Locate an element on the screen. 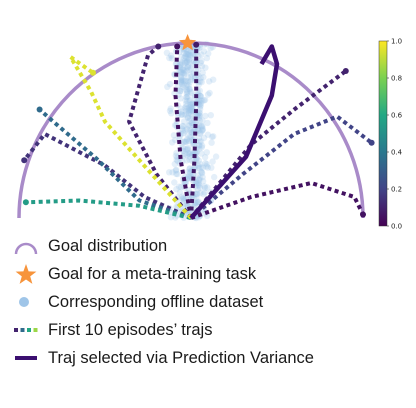  legend-label: First 10 episodes’ trajs is located at coordinates (130, 330).